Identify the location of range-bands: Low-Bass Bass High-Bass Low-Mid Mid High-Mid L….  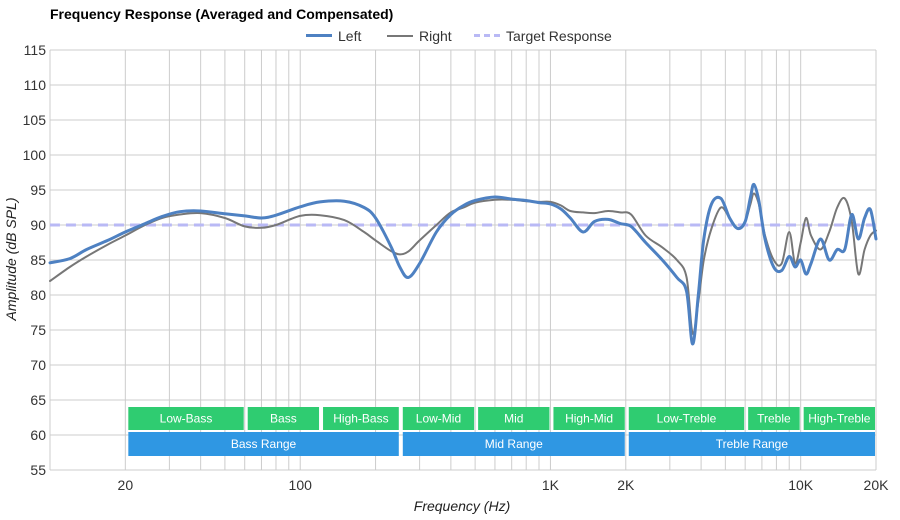
(501, 431).